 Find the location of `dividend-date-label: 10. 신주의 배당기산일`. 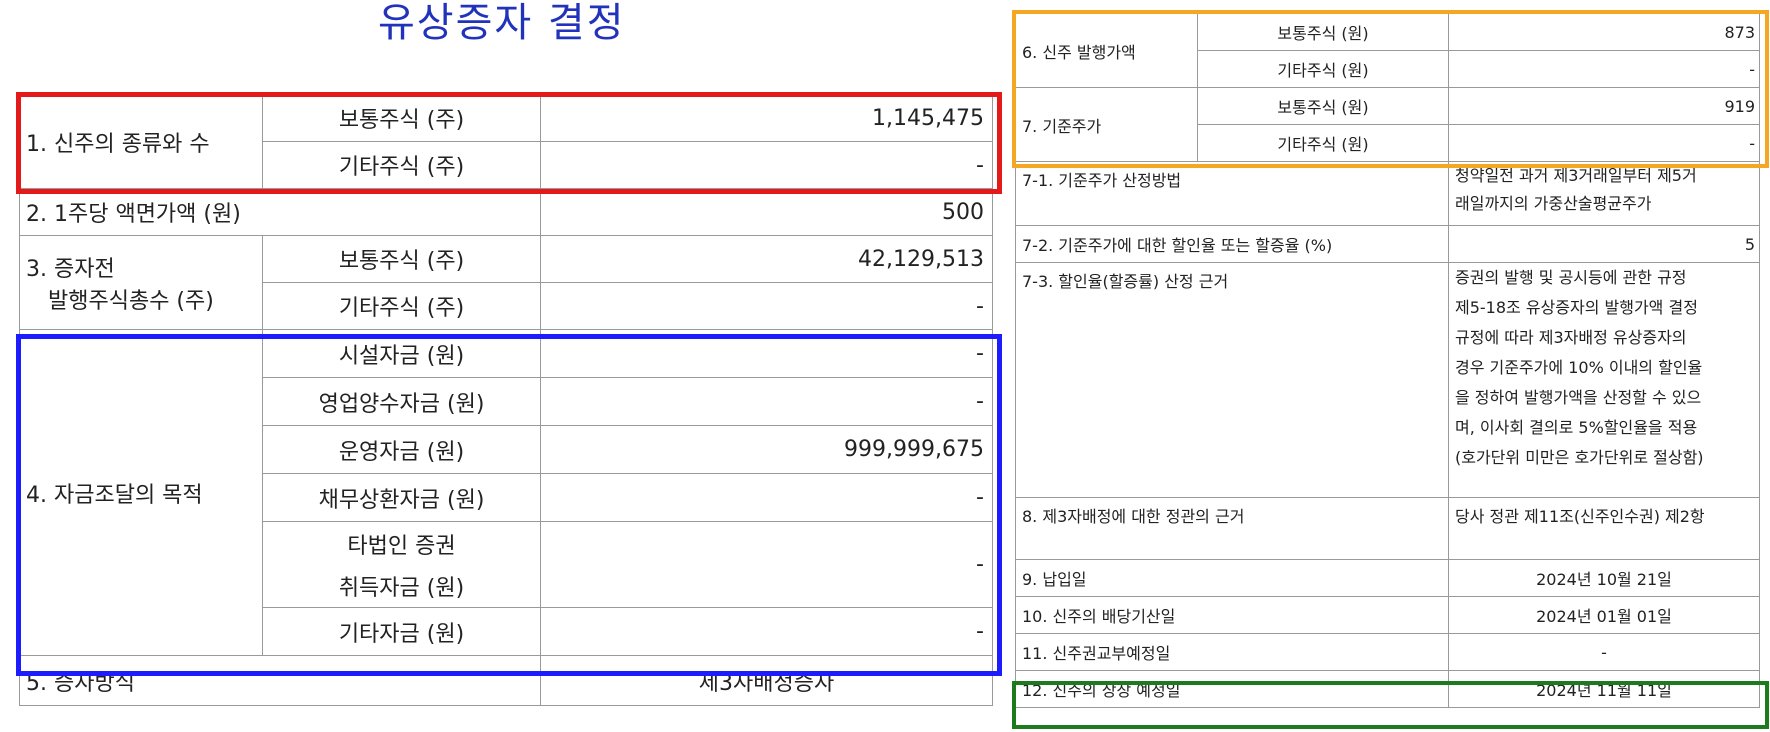

dividend-date-label: 10. 신주의 배당기산일 is located at coordinates (1232, 615).